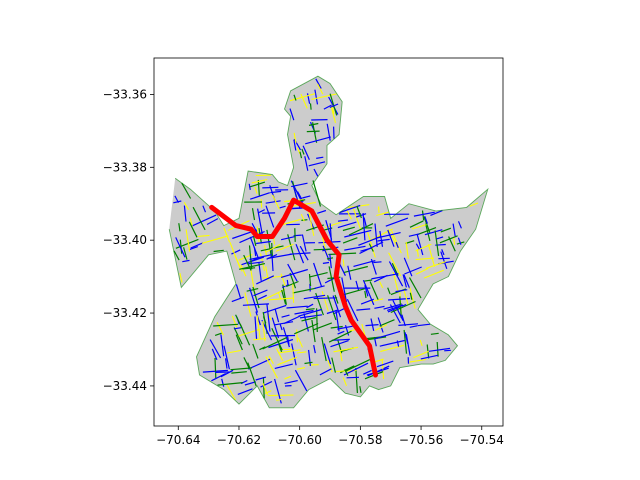 The height and width of the screenshot is (480, 640). What do you see at coordinates (125, 240) in the screenshot?
I see `y-tick-label: −33.40` at bounding box center [125, 240].